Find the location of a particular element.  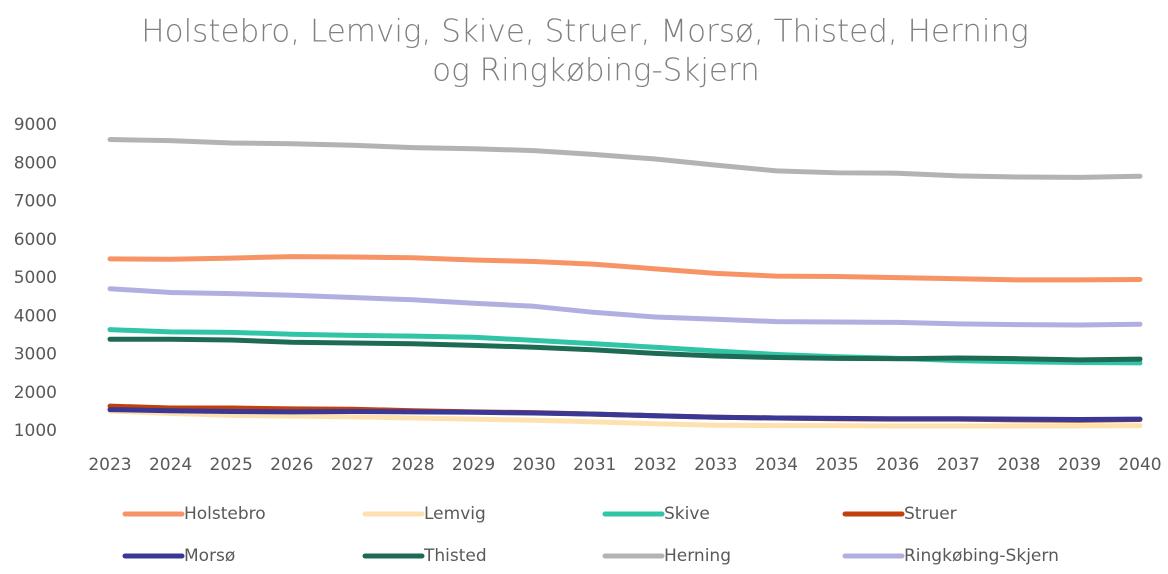

legend-label: Ringkøbing-Skjern is located at coordinates (981, 556).